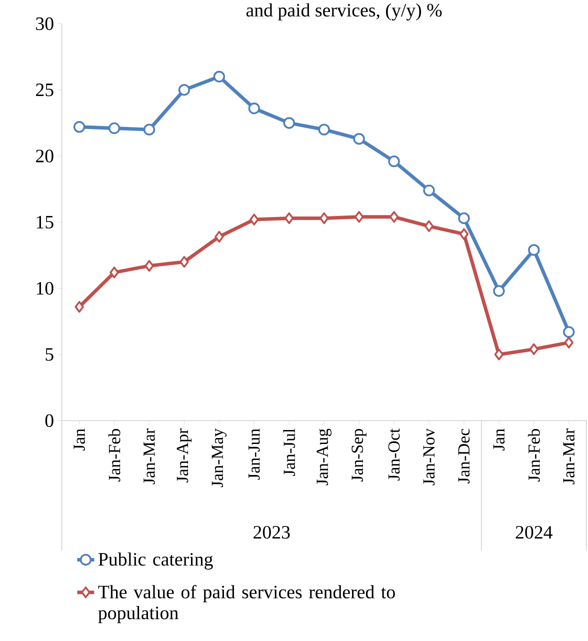 The image size is (588, 641). Describe the element at coordinates (324, 457) in the screenshot. I see `x-tick-label: Jan-Aug` at that location.